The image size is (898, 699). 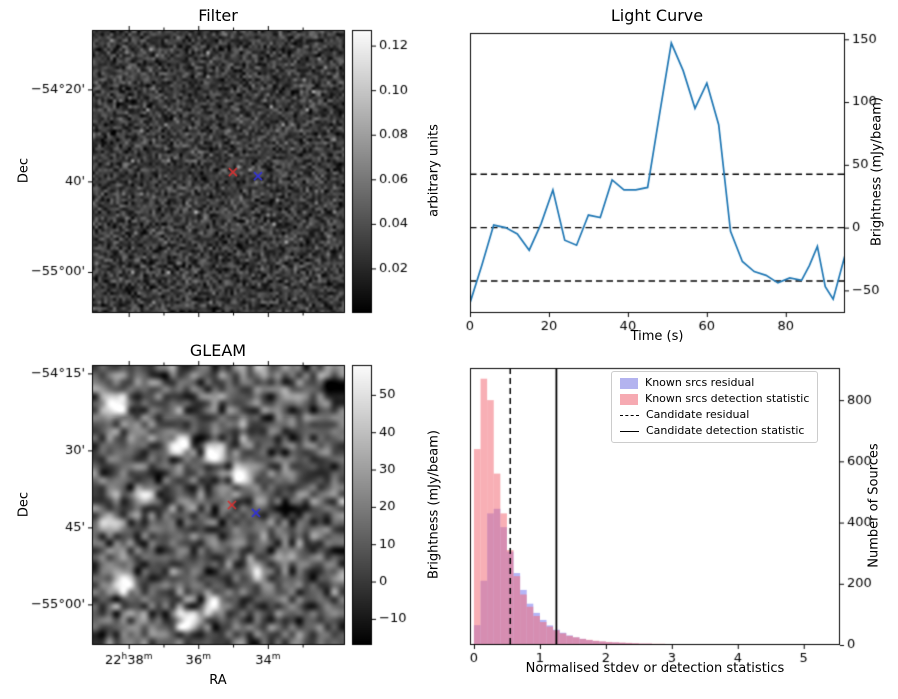 I want to click on legend-item-candidate-residual: Candidate residual, so click(x=714, y=415).